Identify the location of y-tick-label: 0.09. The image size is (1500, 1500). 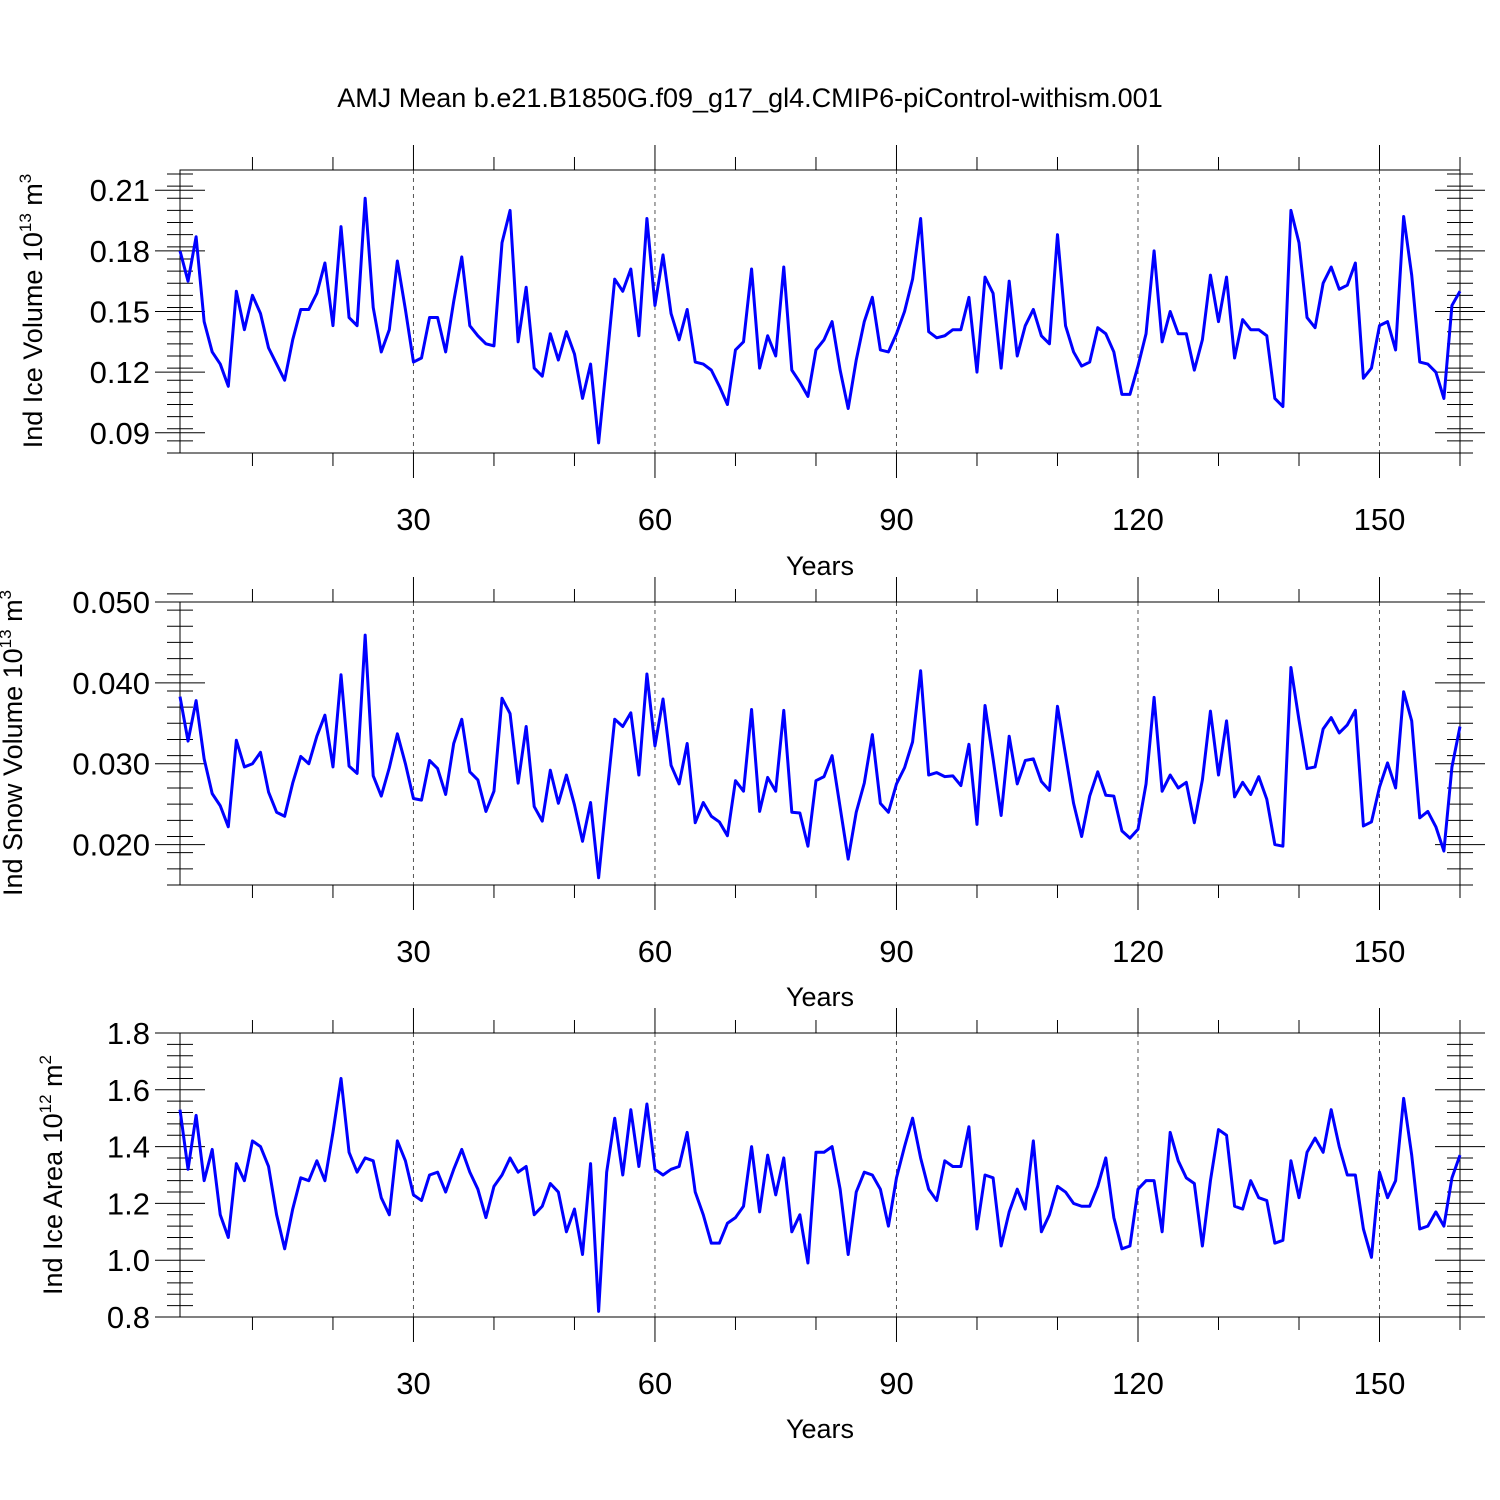
(120, 433).